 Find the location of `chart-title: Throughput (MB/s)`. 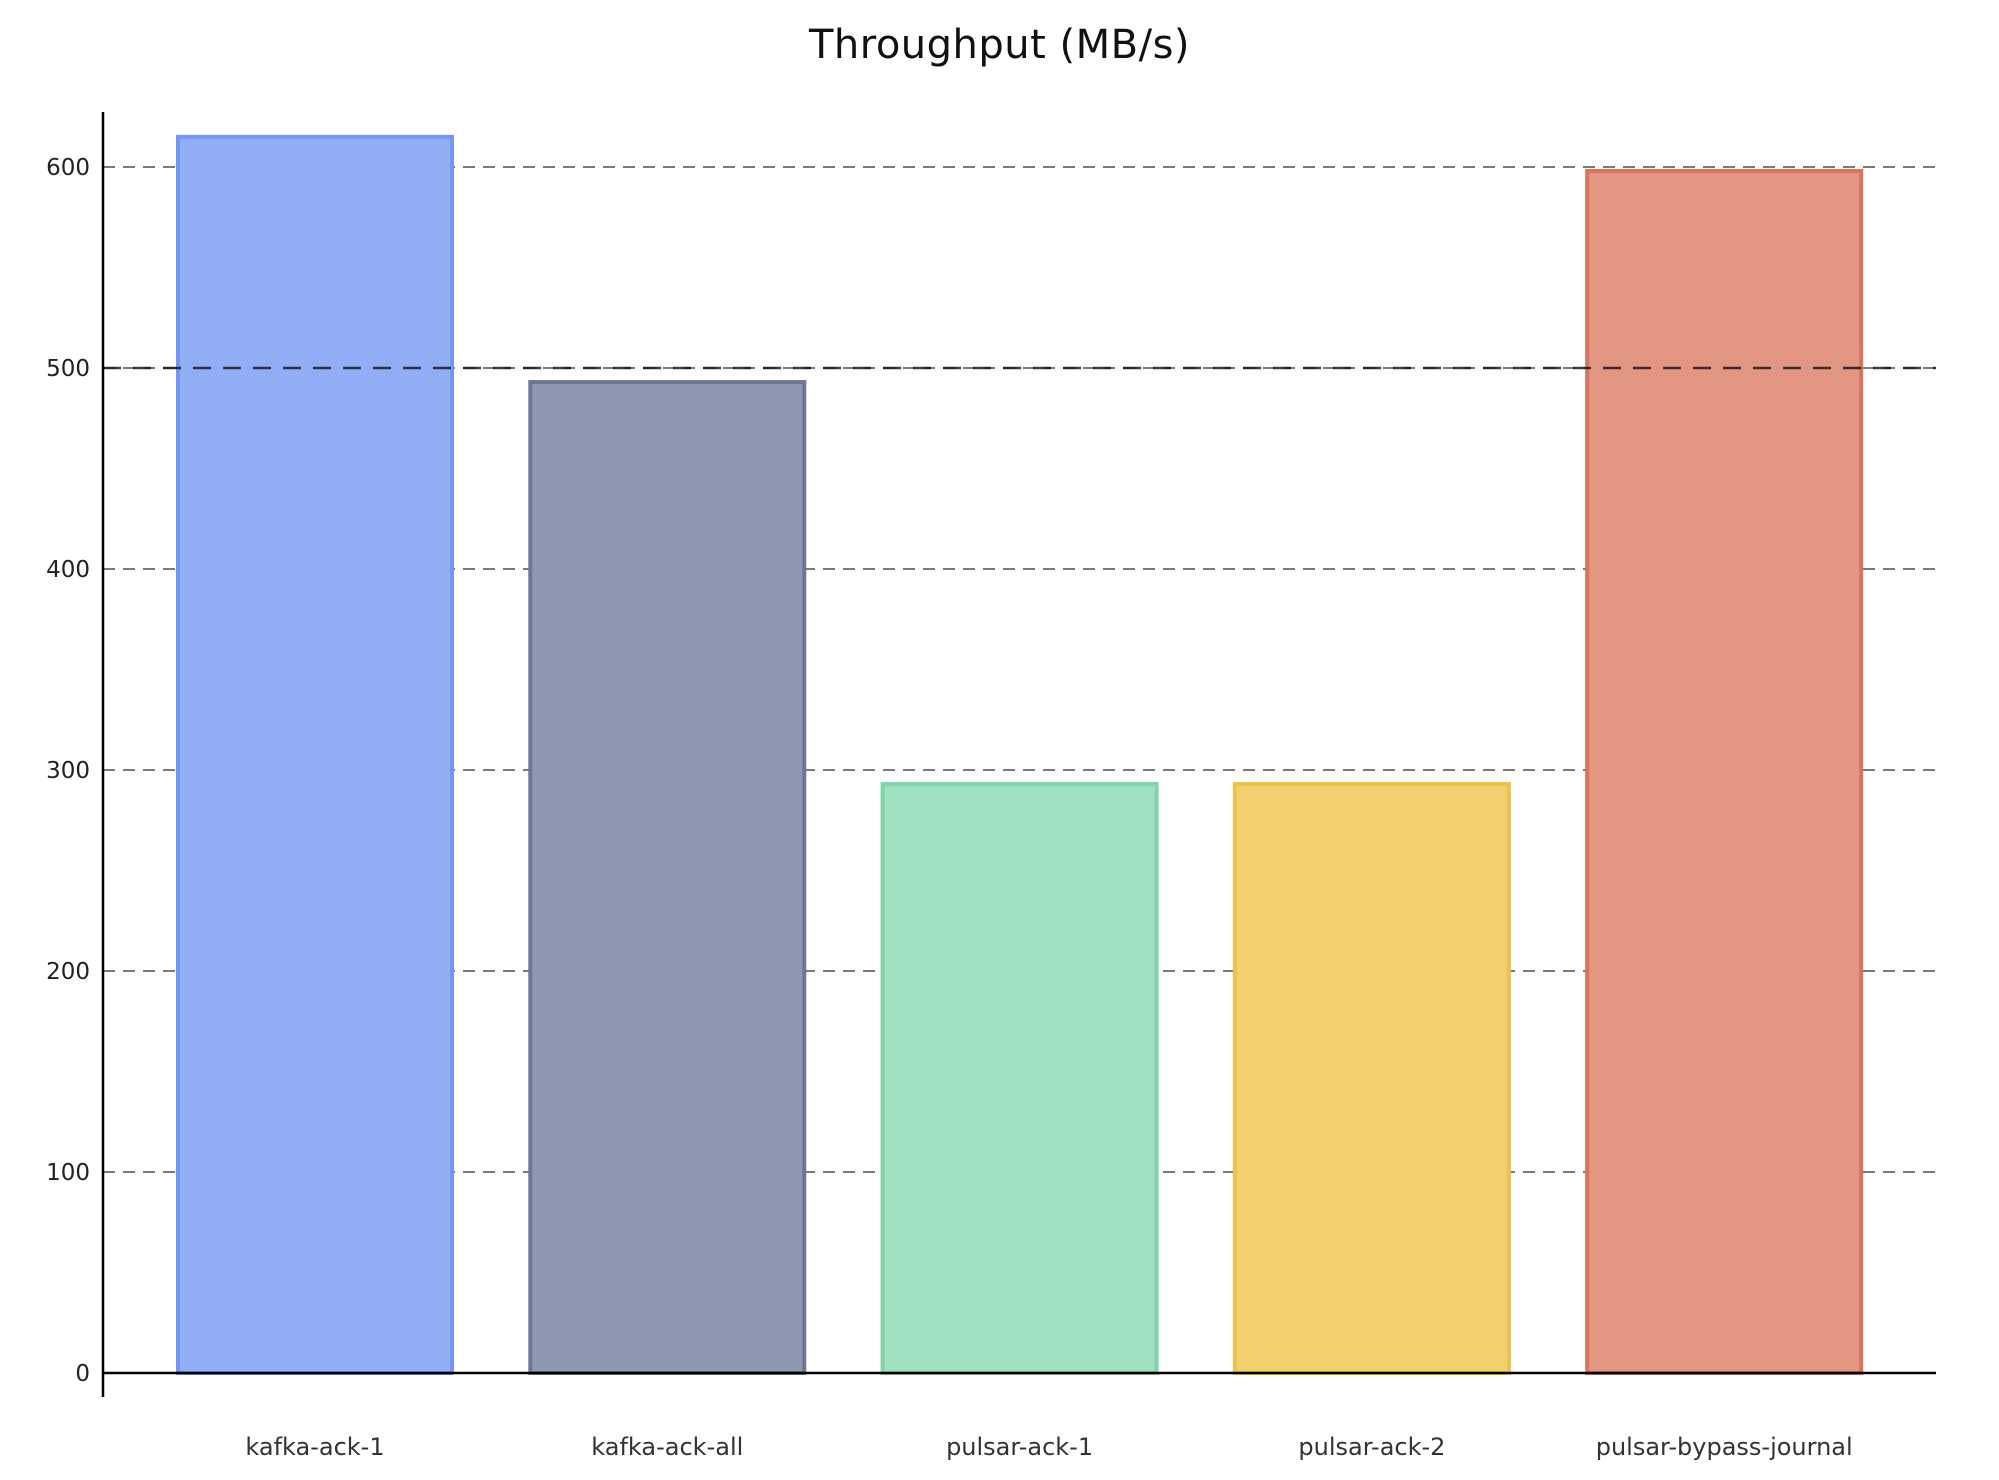

chart-title: Throughput (MB/s) is located at coordinates (999, 45).